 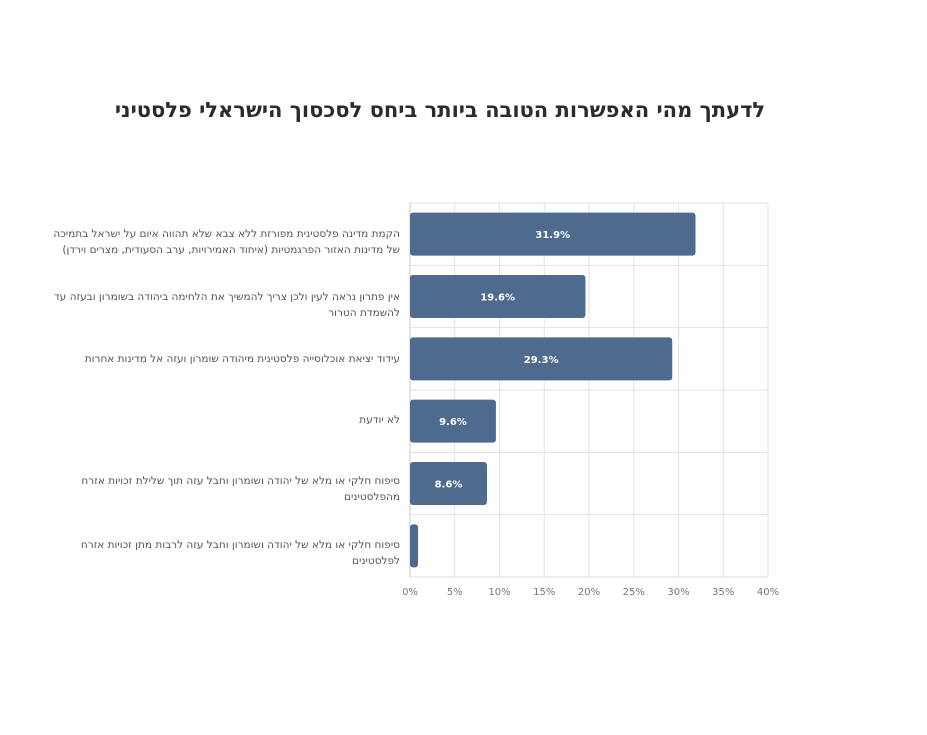 What do you see at coordinates (499, 592) in the screenshot?
I see `x-tick-label: 10%` at bounding box center [499, 592].